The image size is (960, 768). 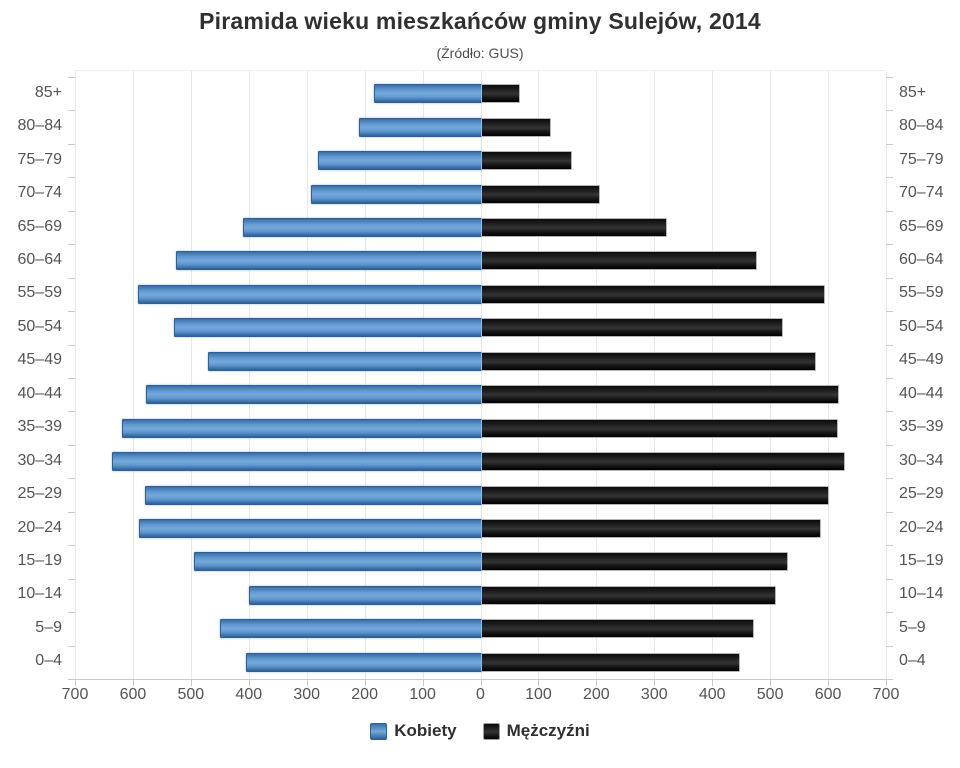 I want to click on bar-kobiety-80–84, so click(x=420, y=127).